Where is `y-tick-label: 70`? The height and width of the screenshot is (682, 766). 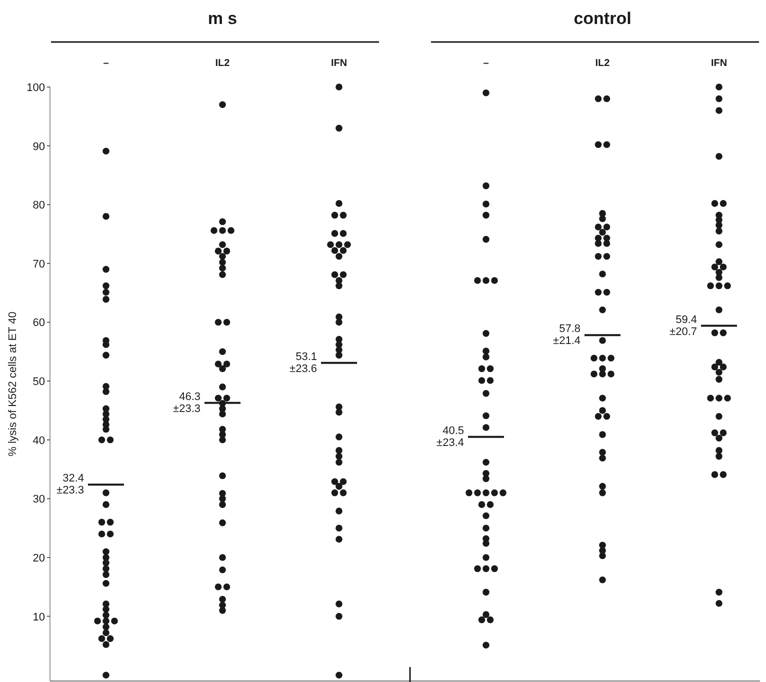
y-tick-label: 70 is located at coordinates (38, 264).